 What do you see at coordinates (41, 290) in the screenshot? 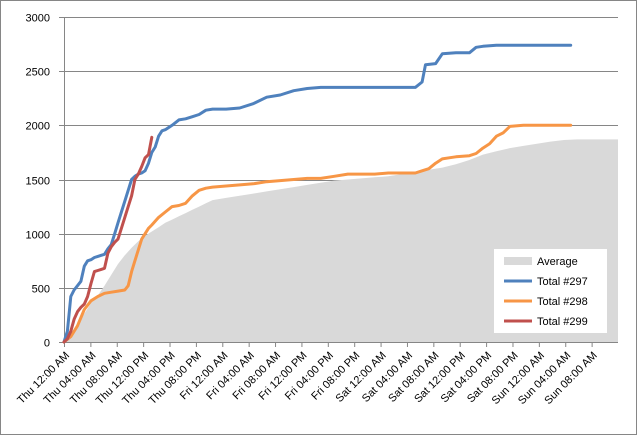
I see `y-tick-label: 500` at bounding box center [41, 290].